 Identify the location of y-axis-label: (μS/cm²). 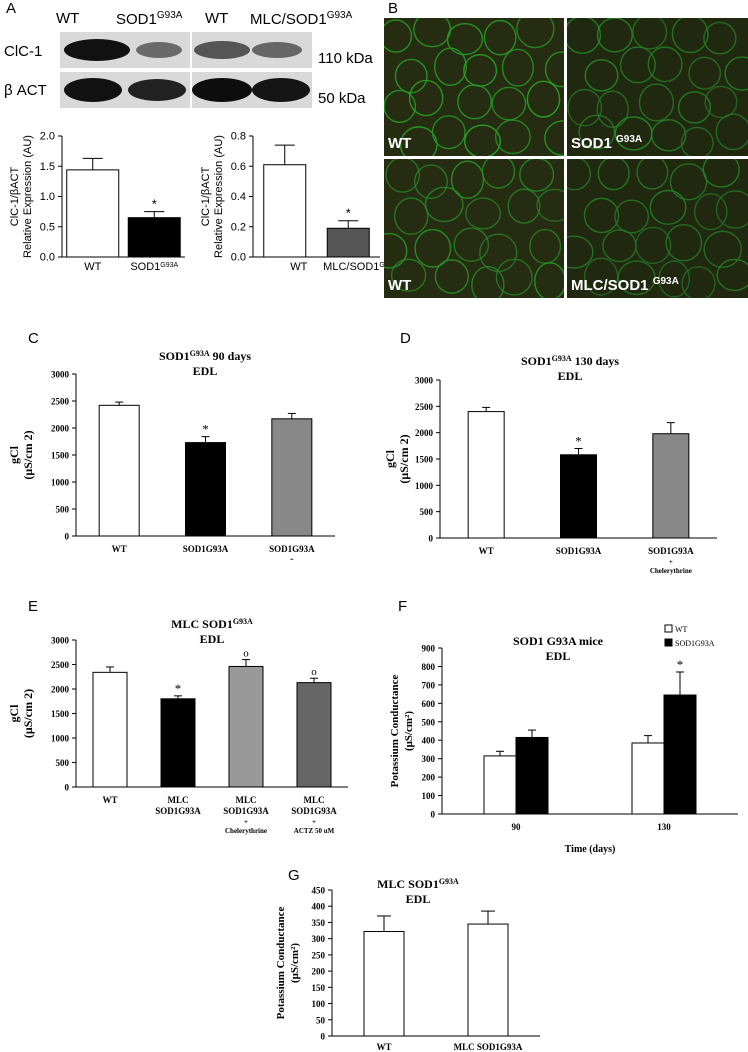
(409, 731).